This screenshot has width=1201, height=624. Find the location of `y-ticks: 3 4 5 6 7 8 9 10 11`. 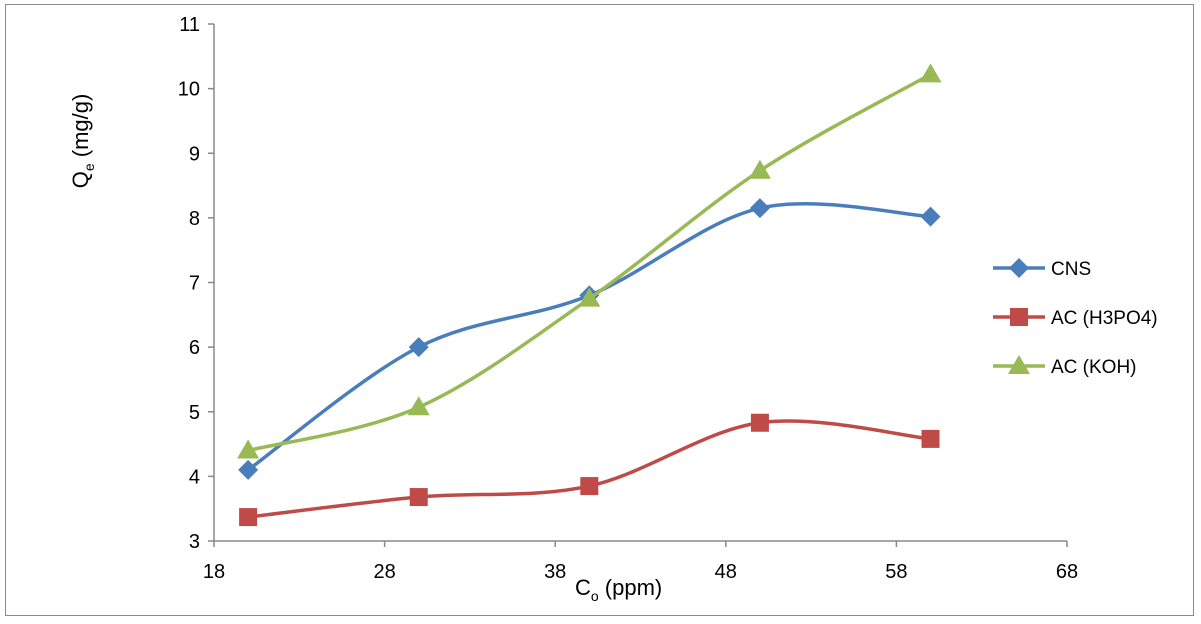

y-ticks: 3 4 5 6 7 8 9 10 11 is located at coordinates (196, 283).